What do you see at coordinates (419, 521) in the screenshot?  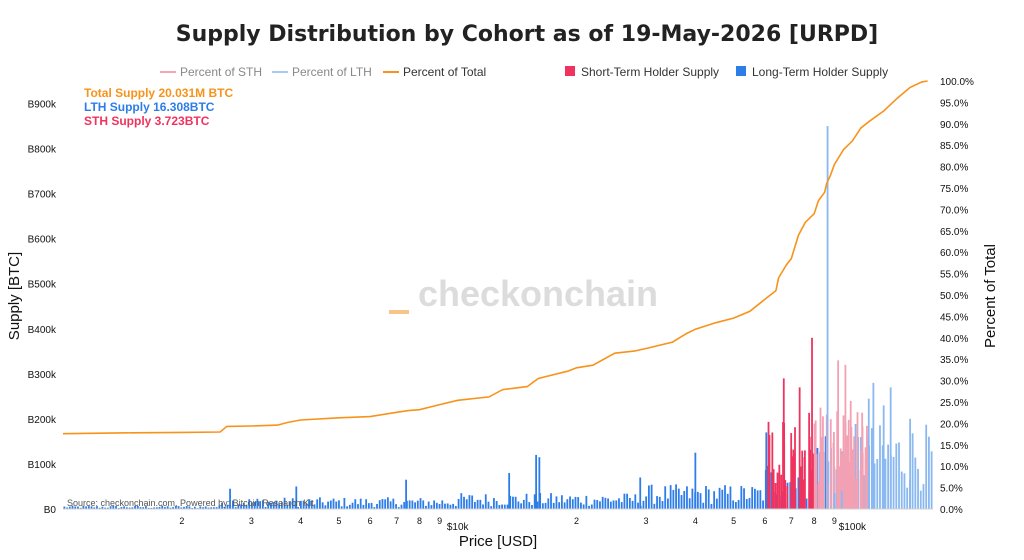 I see `x-tick-label: 8` at bounding box center [419, 521].